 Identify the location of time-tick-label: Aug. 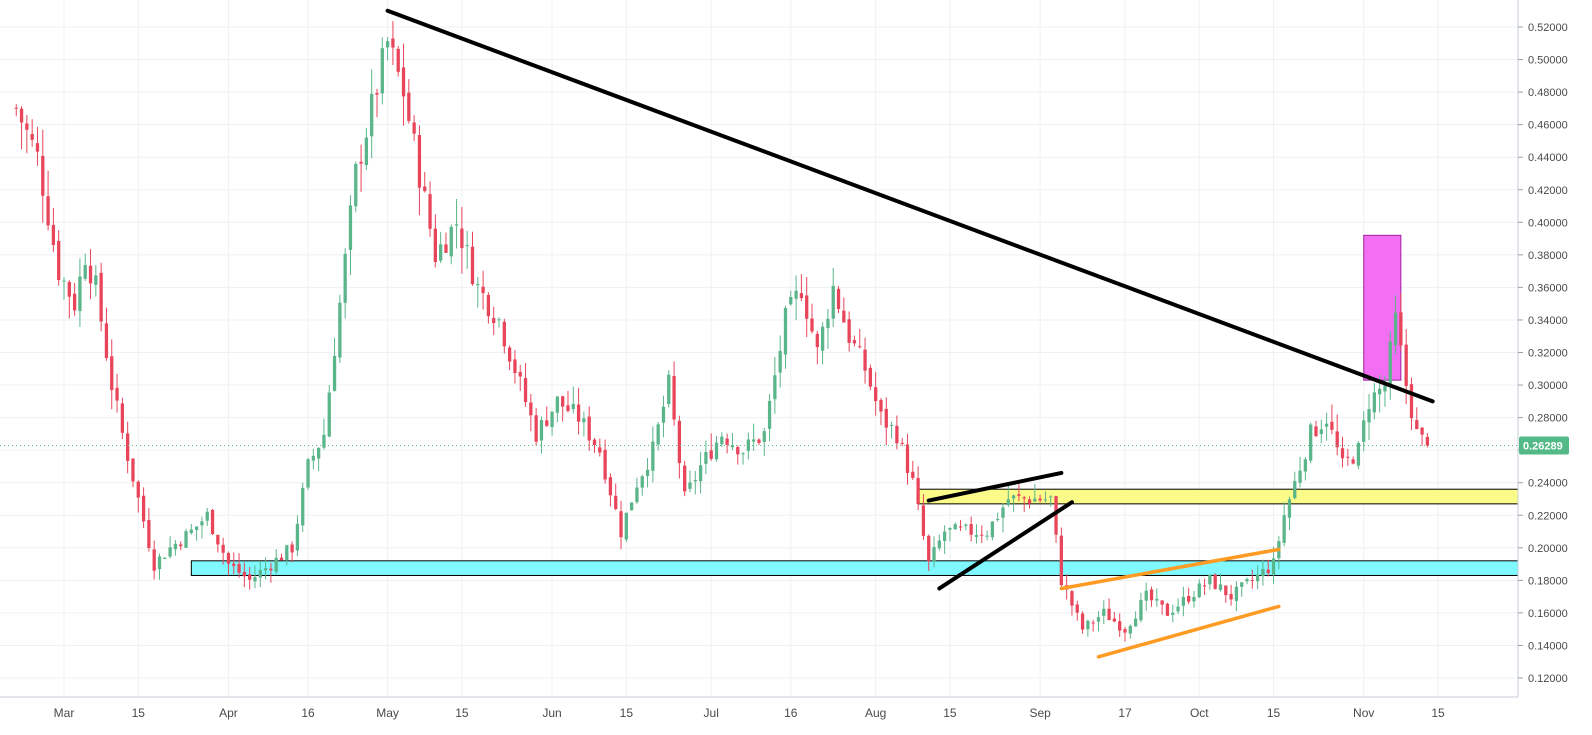
(875, 713).